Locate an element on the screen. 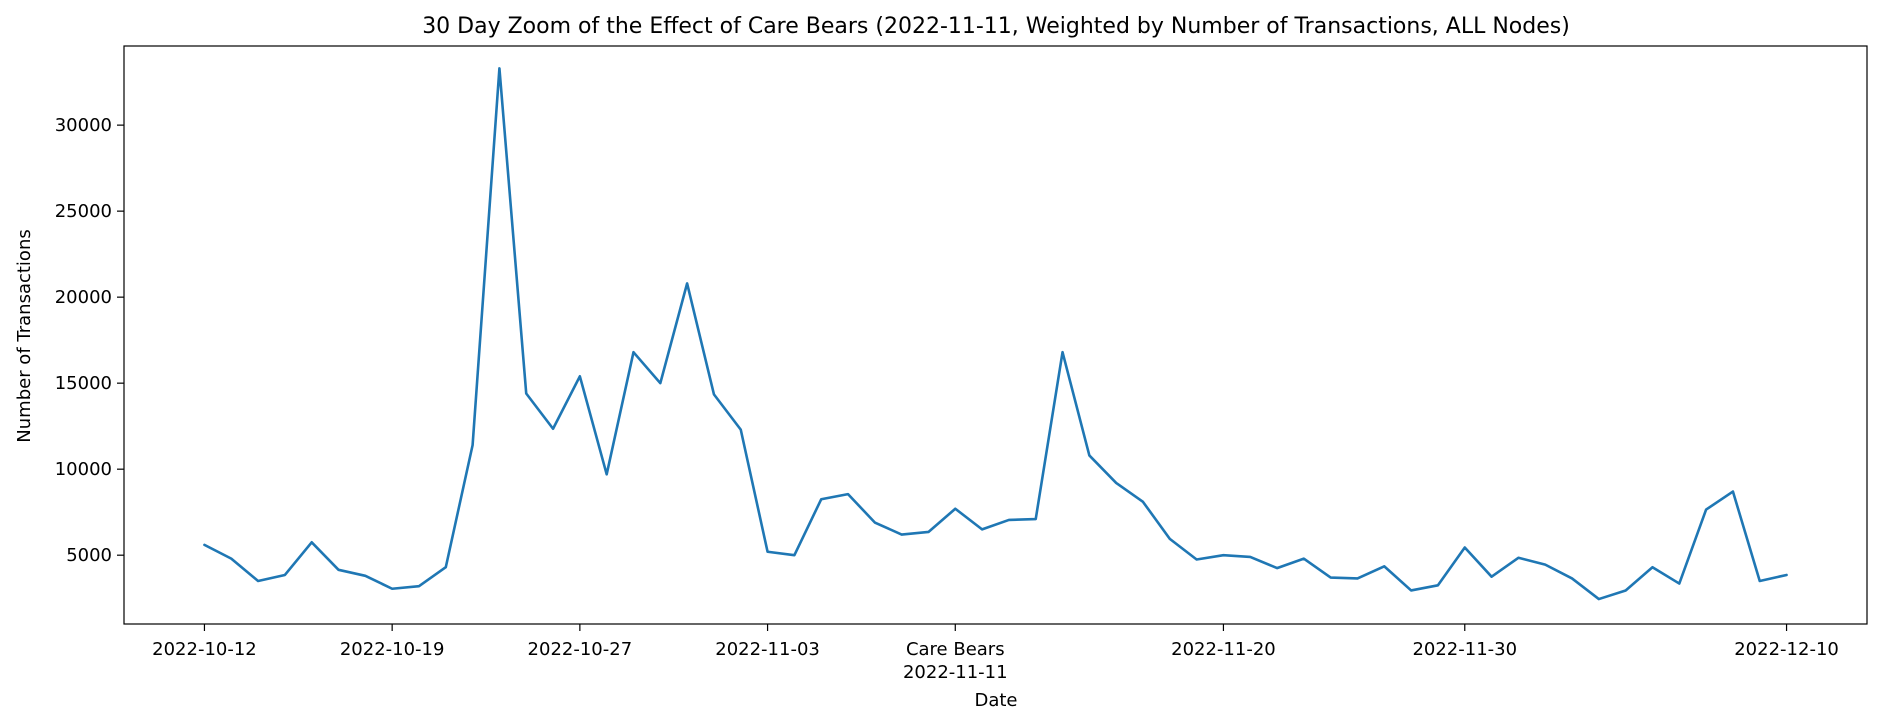  x-tick-label: 2022-11-03 is located at coordinates (767, 649).